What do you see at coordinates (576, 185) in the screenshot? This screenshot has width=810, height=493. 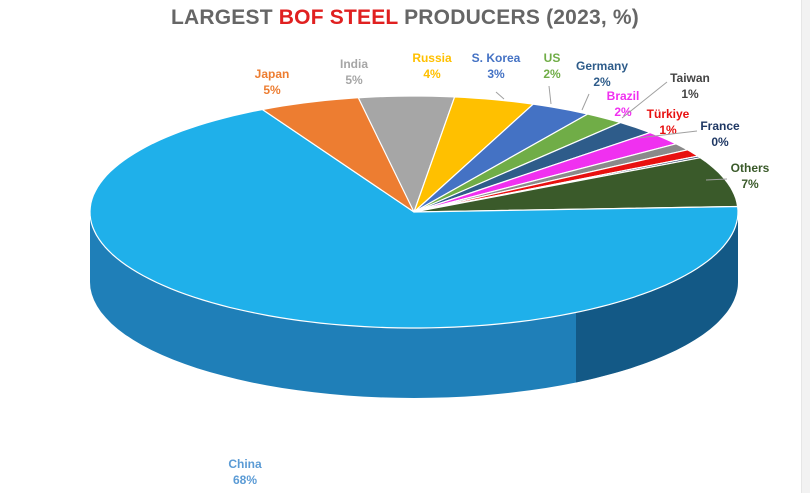 I see `pie-slice-others` at bounding box center [576, 185].